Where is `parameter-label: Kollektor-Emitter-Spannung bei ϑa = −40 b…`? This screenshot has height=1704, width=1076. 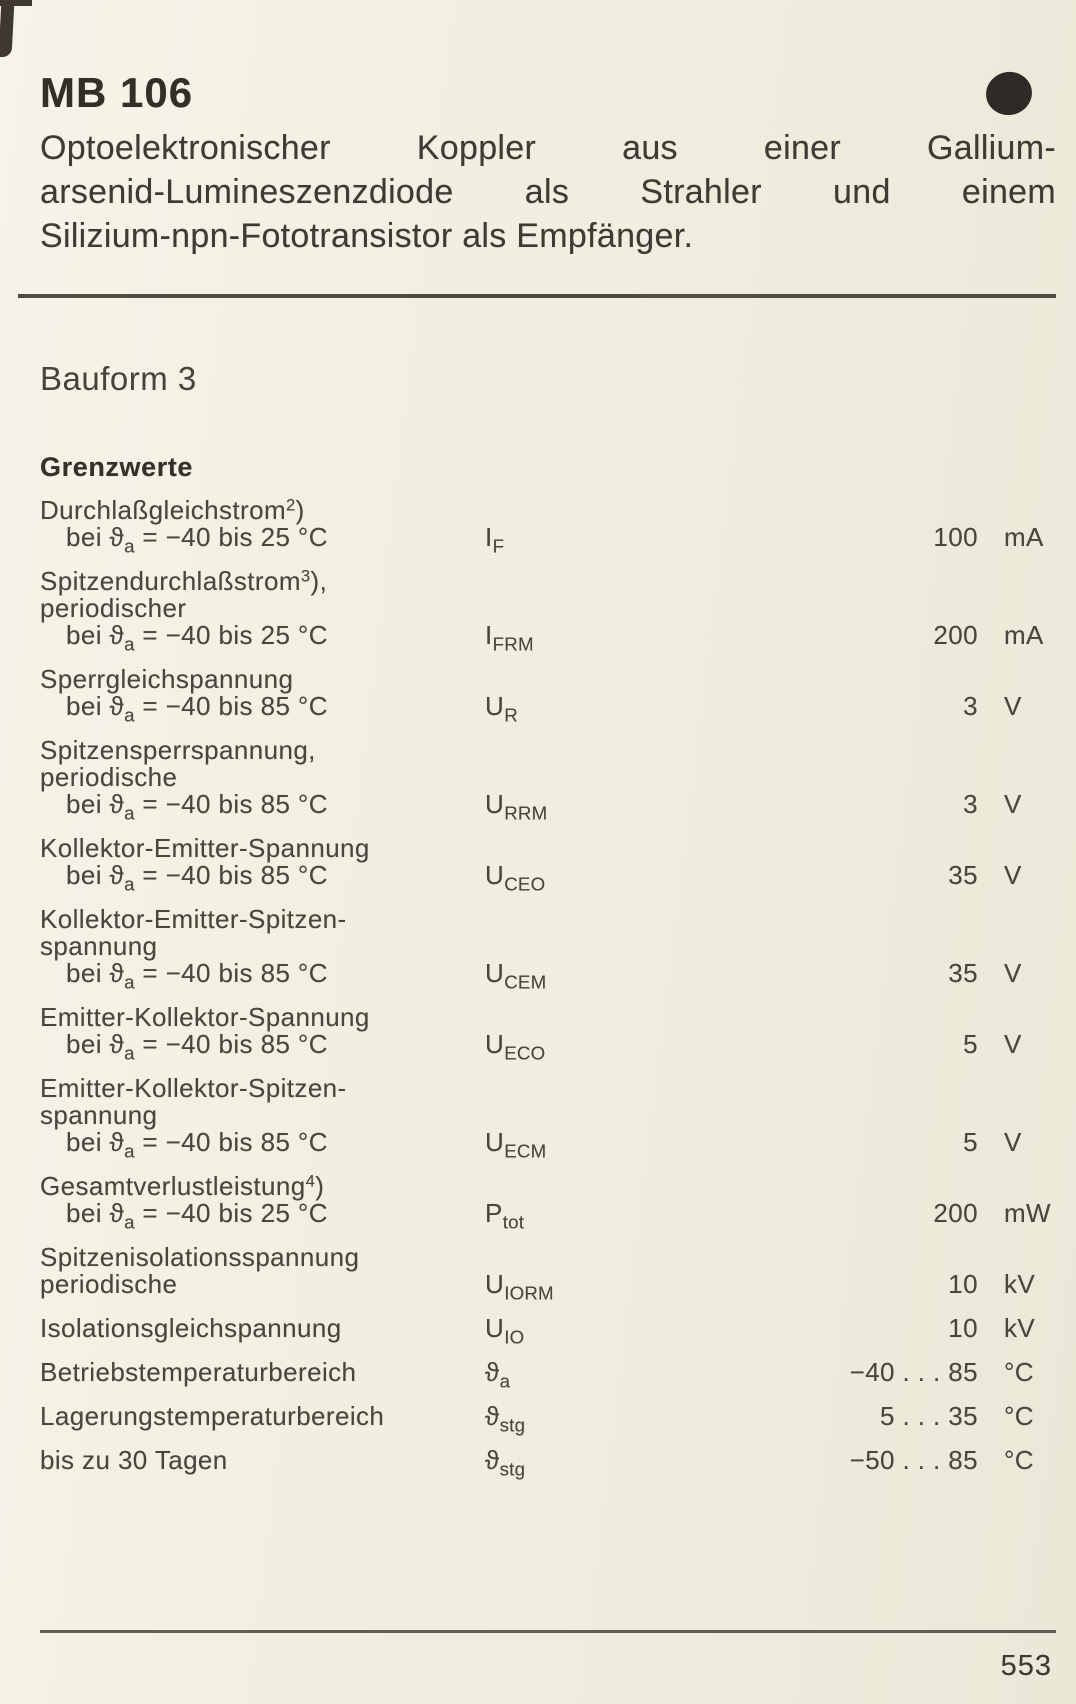
parameter-label: Kollektor-Emitter-Spannung bei ϑa = −40 b… is located at coordinates (262, 863).